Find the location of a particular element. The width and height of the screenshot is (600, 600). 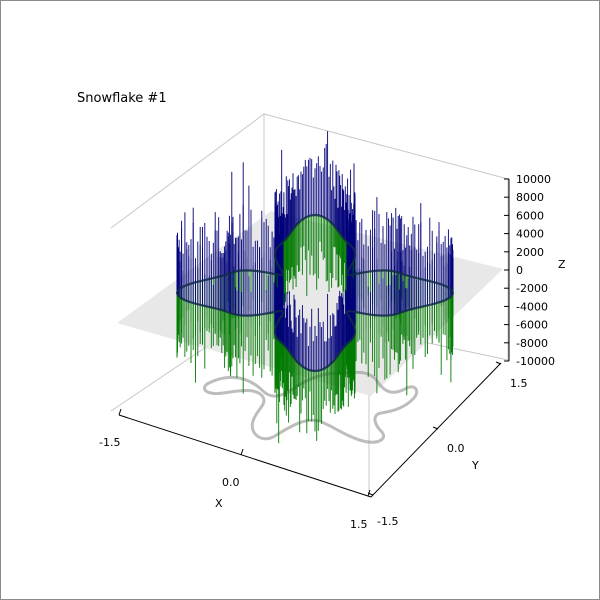

z-tick-label: 4000 is located at coordinates (530, 234).